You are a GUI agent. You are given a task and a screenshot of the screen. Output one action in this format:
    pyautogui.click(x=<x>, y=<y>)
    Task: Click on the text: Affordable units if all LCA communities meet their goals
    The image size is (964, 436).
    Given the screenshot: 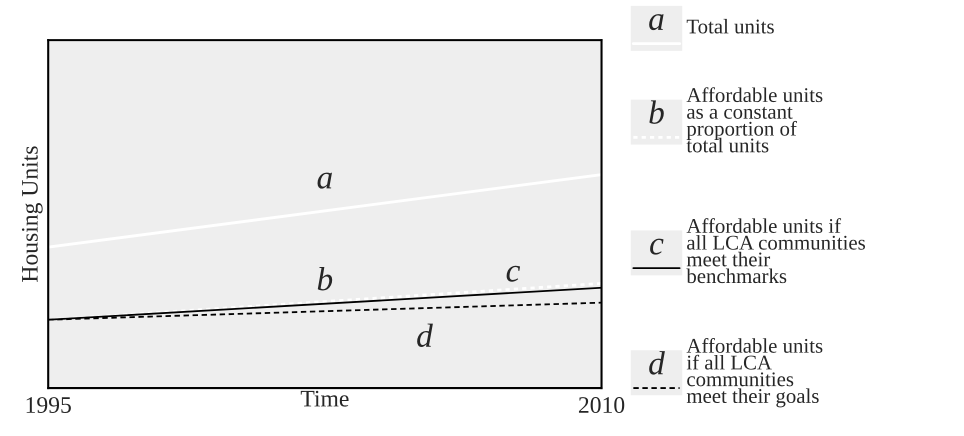 What is the action you would take?
    pyautogui.click(x=754, y=373)
    